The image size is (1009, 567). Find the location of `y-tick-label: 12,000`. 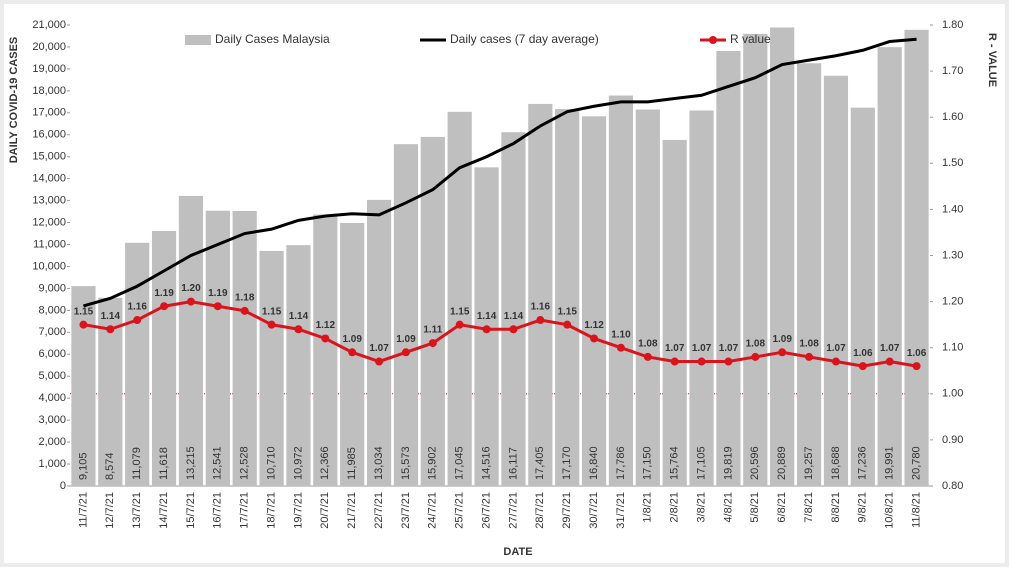

y-tick-label: 12,000 is located at coordinates (49, 222).